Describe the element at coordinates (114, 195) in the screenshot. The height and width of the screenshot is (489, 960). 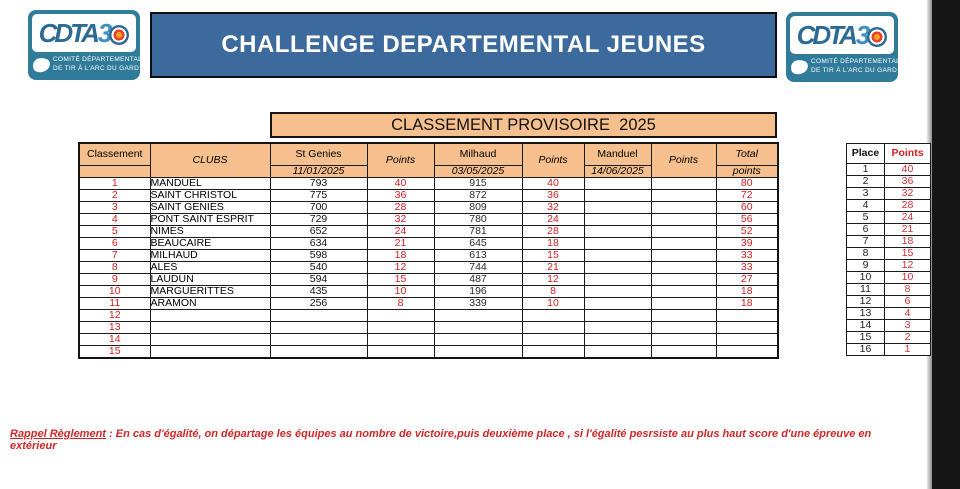
I see `rank-cell: 2` at that location.